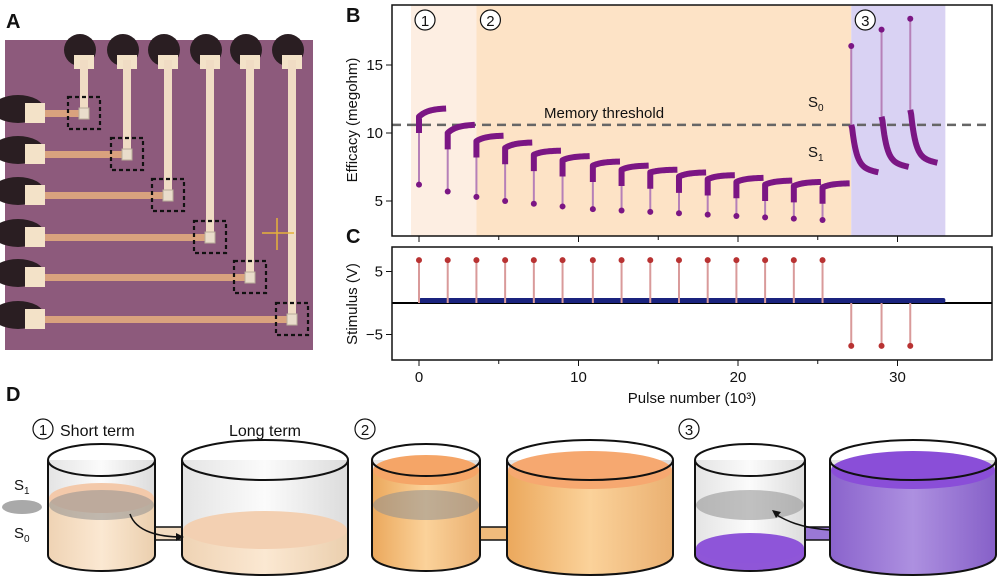  What do you see at coordinates (604, 113) in the screenshot?
I see `memory-threshold-label: Memory threshold` at bounding box center [604, 113].